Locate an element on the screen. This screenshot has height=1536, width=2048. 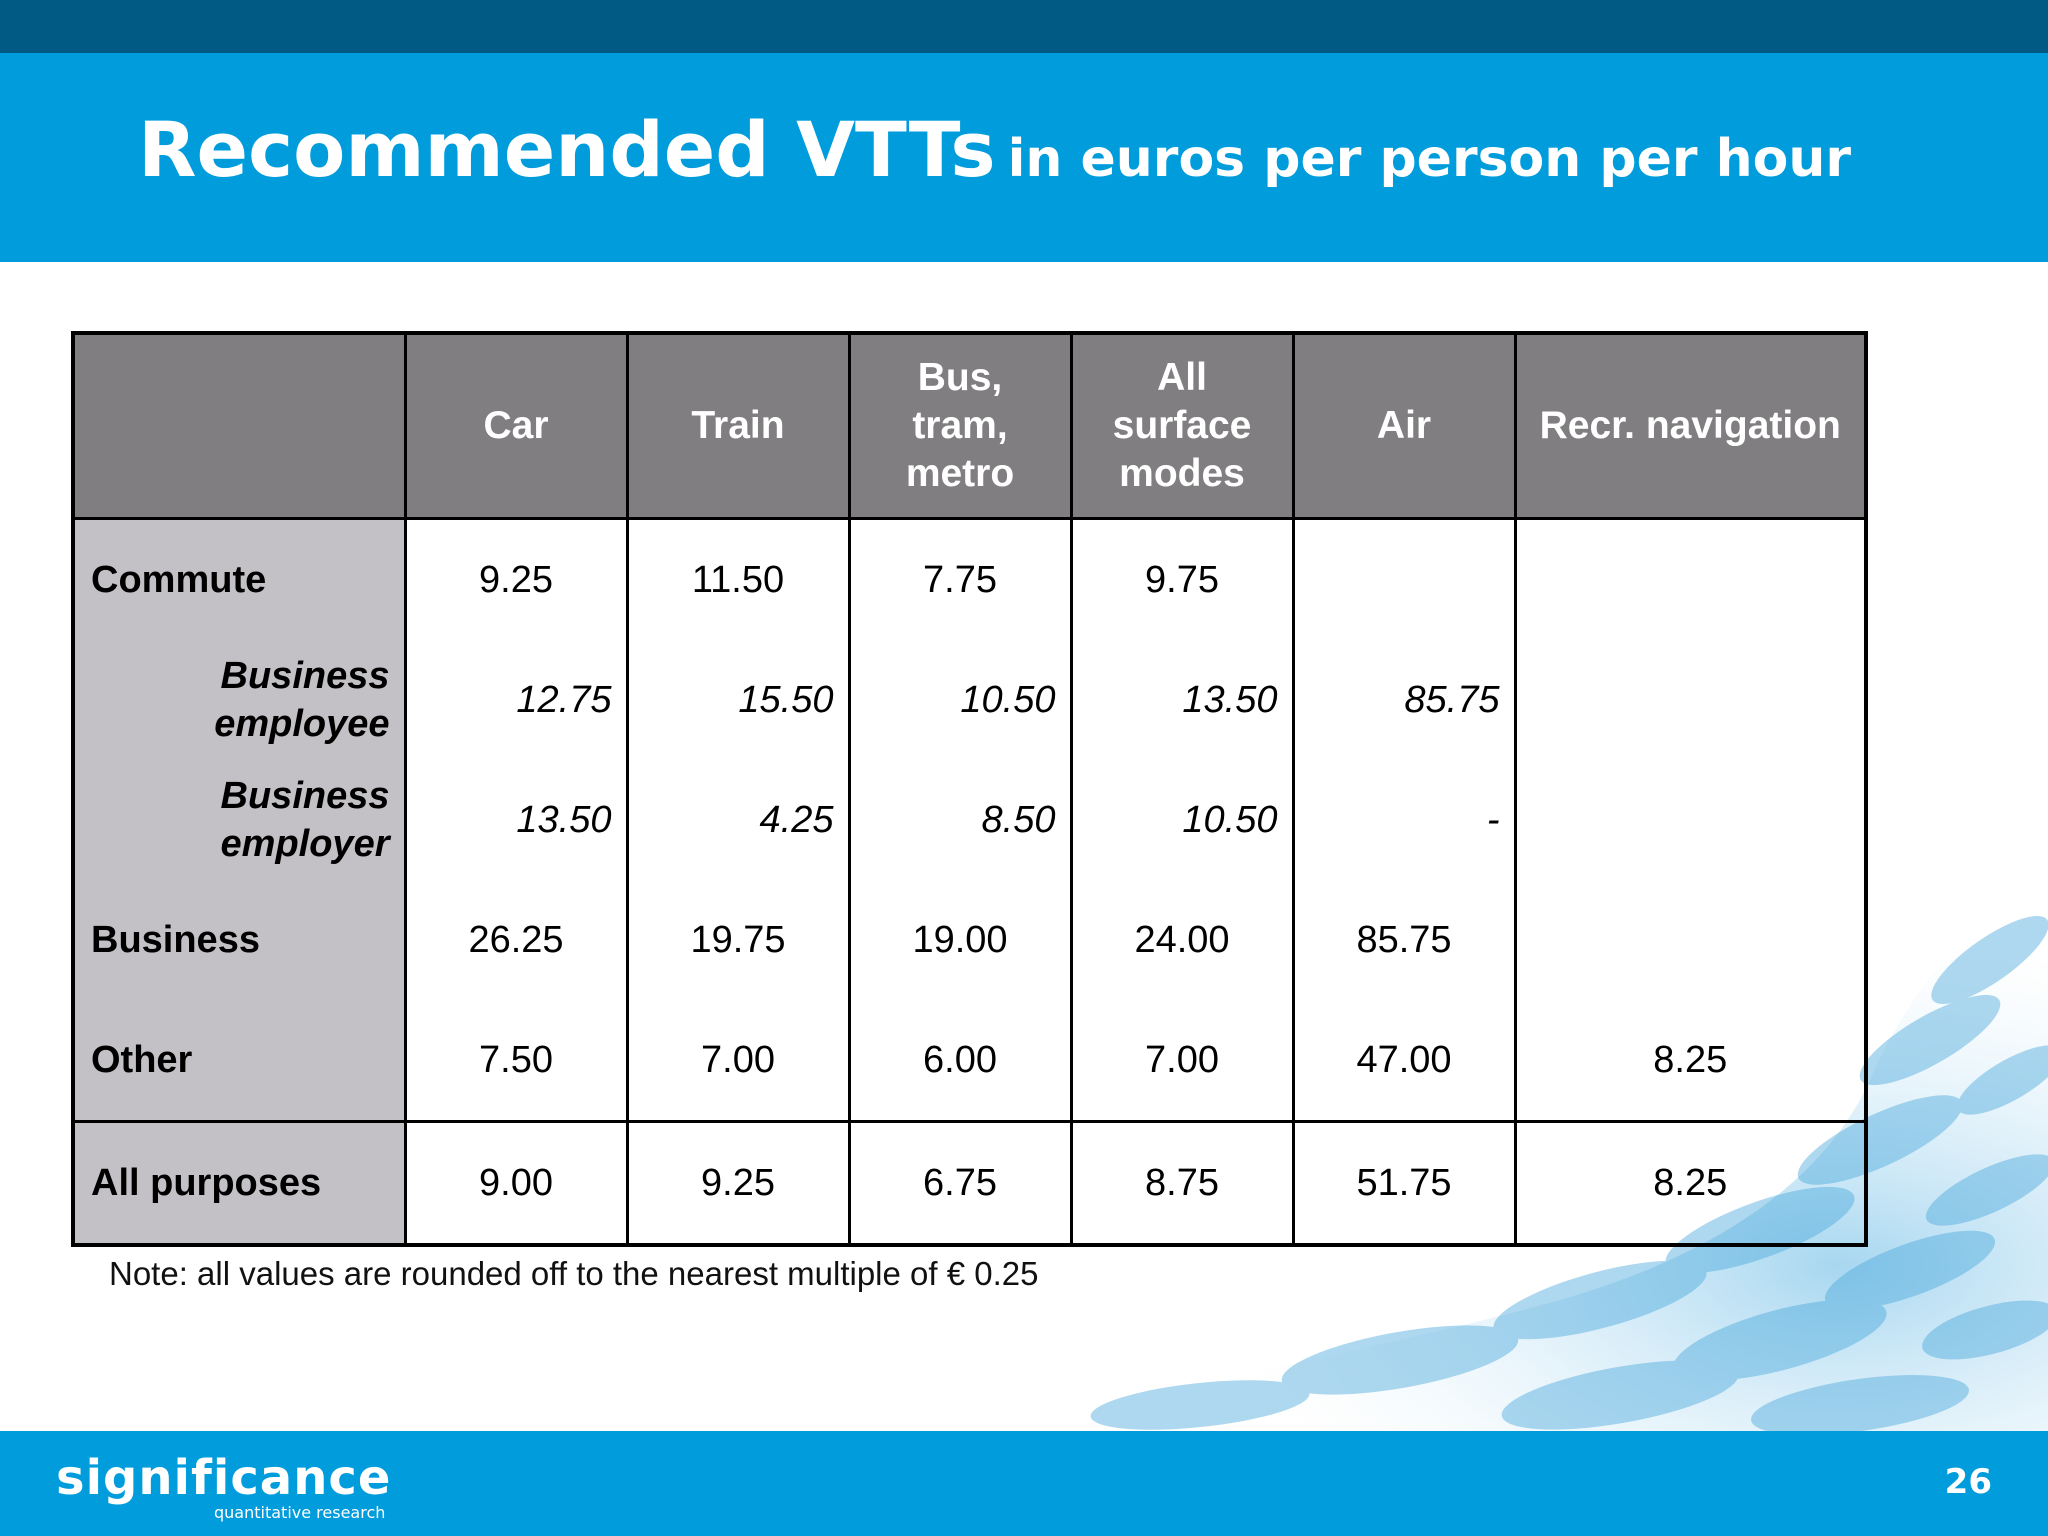
row-label-business-employee: Business employee is located at coordinates (239, 700).